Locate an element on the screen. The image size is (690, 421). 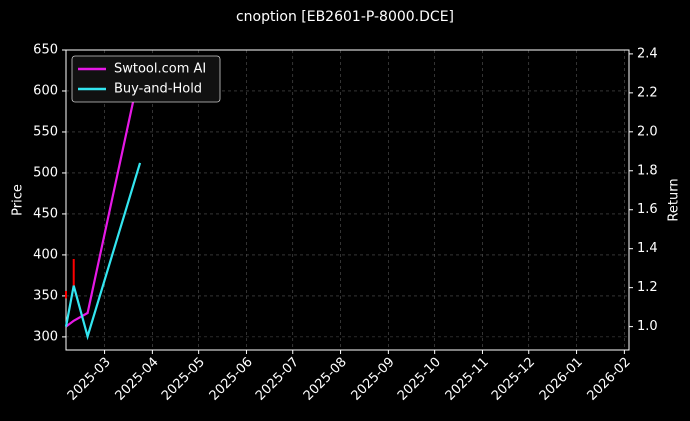
legend-box is located at coordinates (146, 79).